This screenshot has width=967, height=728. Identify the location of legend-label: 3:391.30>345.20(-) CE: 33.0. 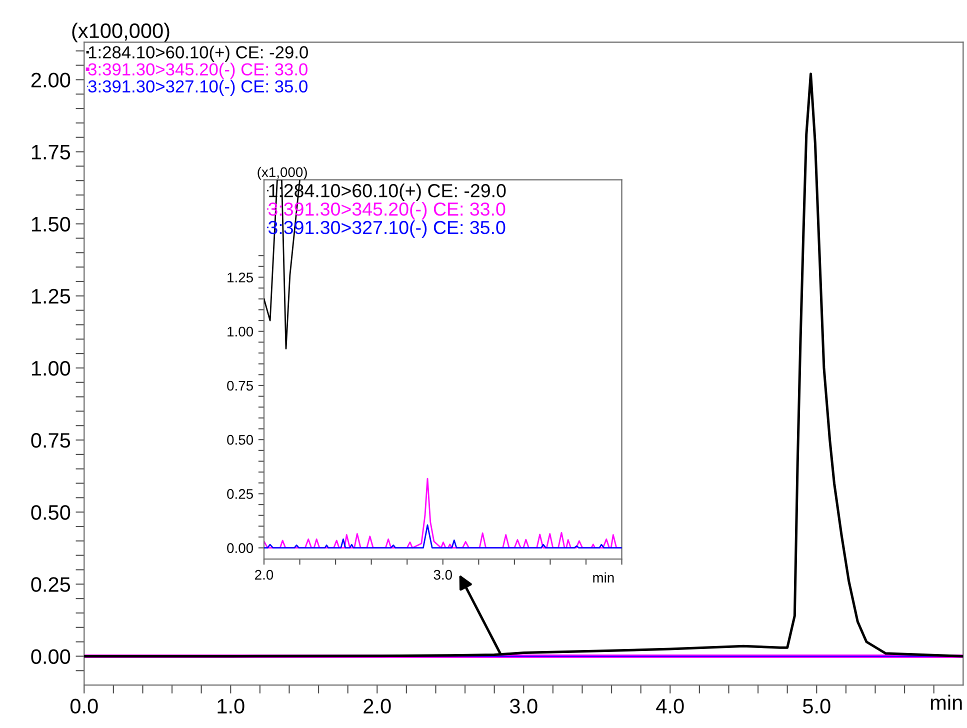
(198, 70).